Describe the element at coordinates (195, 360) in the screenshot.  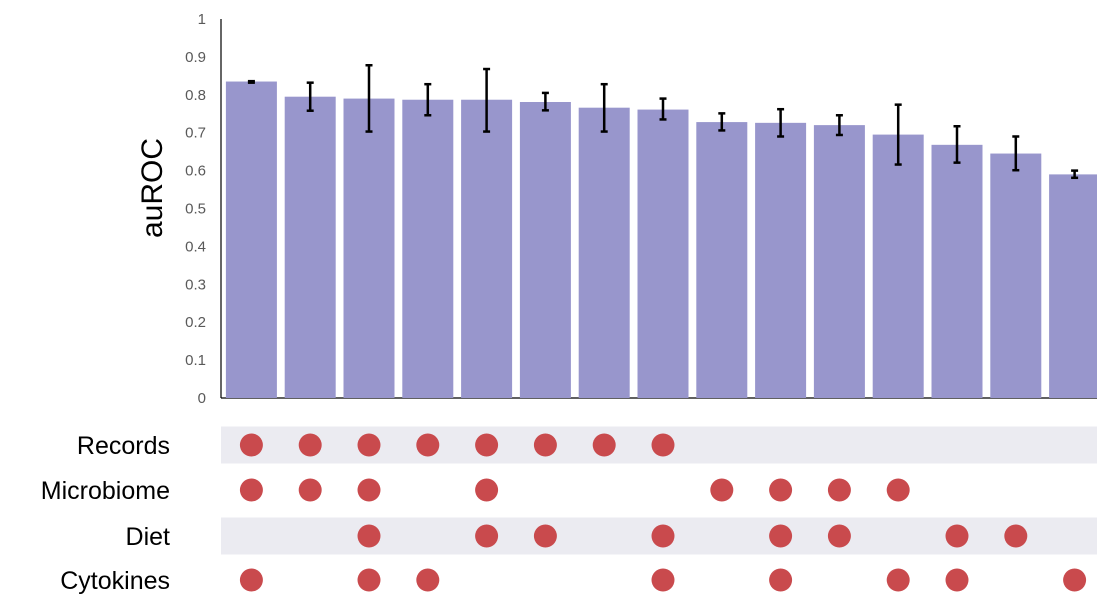
I see `y-tick-label: 0.1` at that location.